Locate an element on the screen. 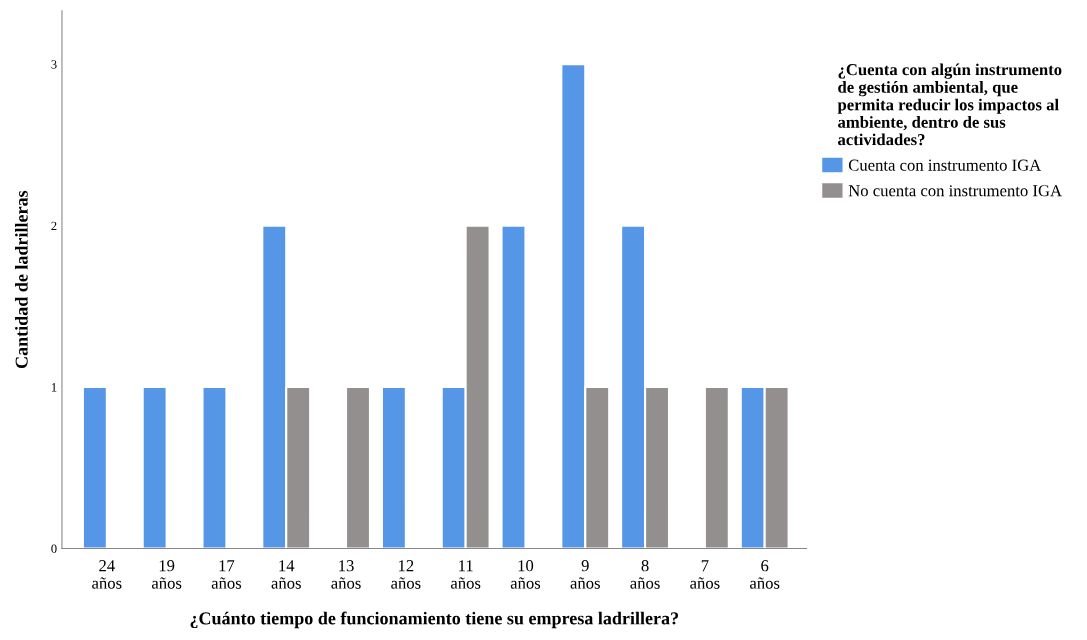 This screenshot has height=640, width=1087. x-tick-label: 6 años is located at coordinates (765, 574).